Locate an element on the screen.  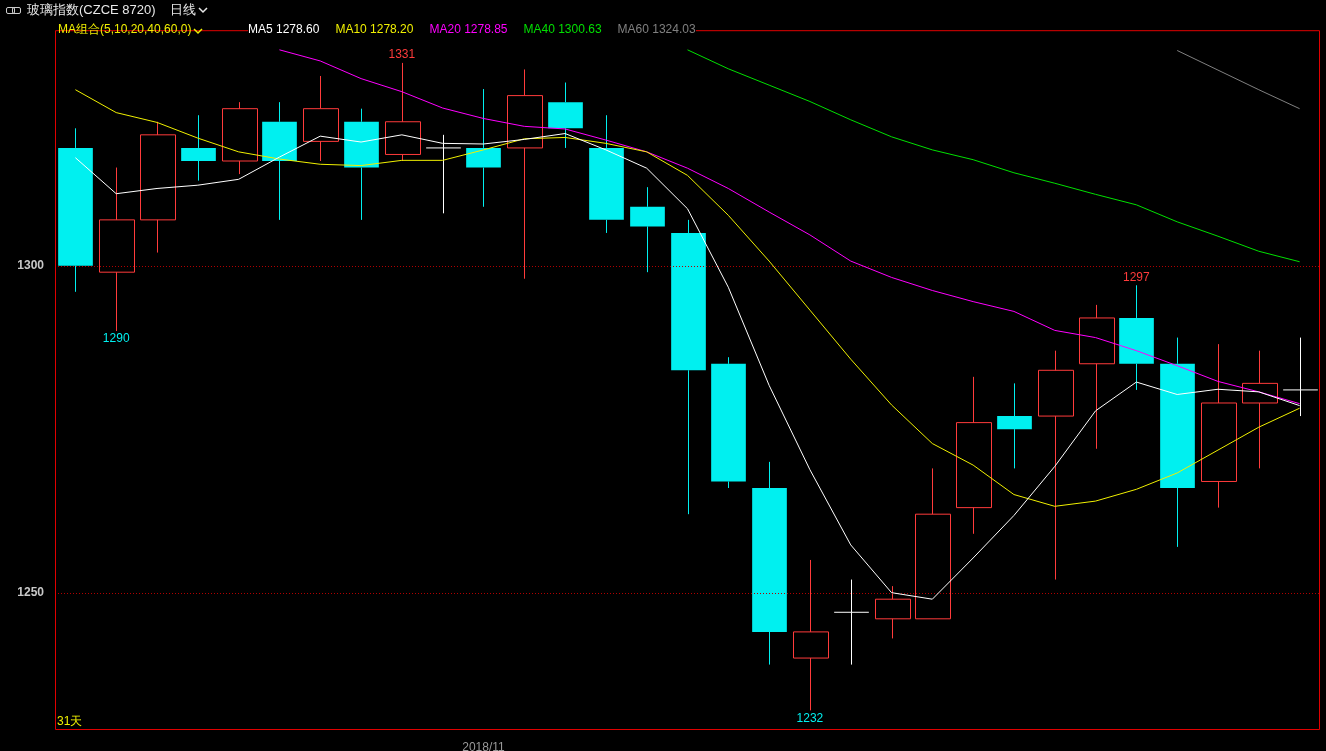
text: MA20 1278.85 is located at coordinates (468, 29).